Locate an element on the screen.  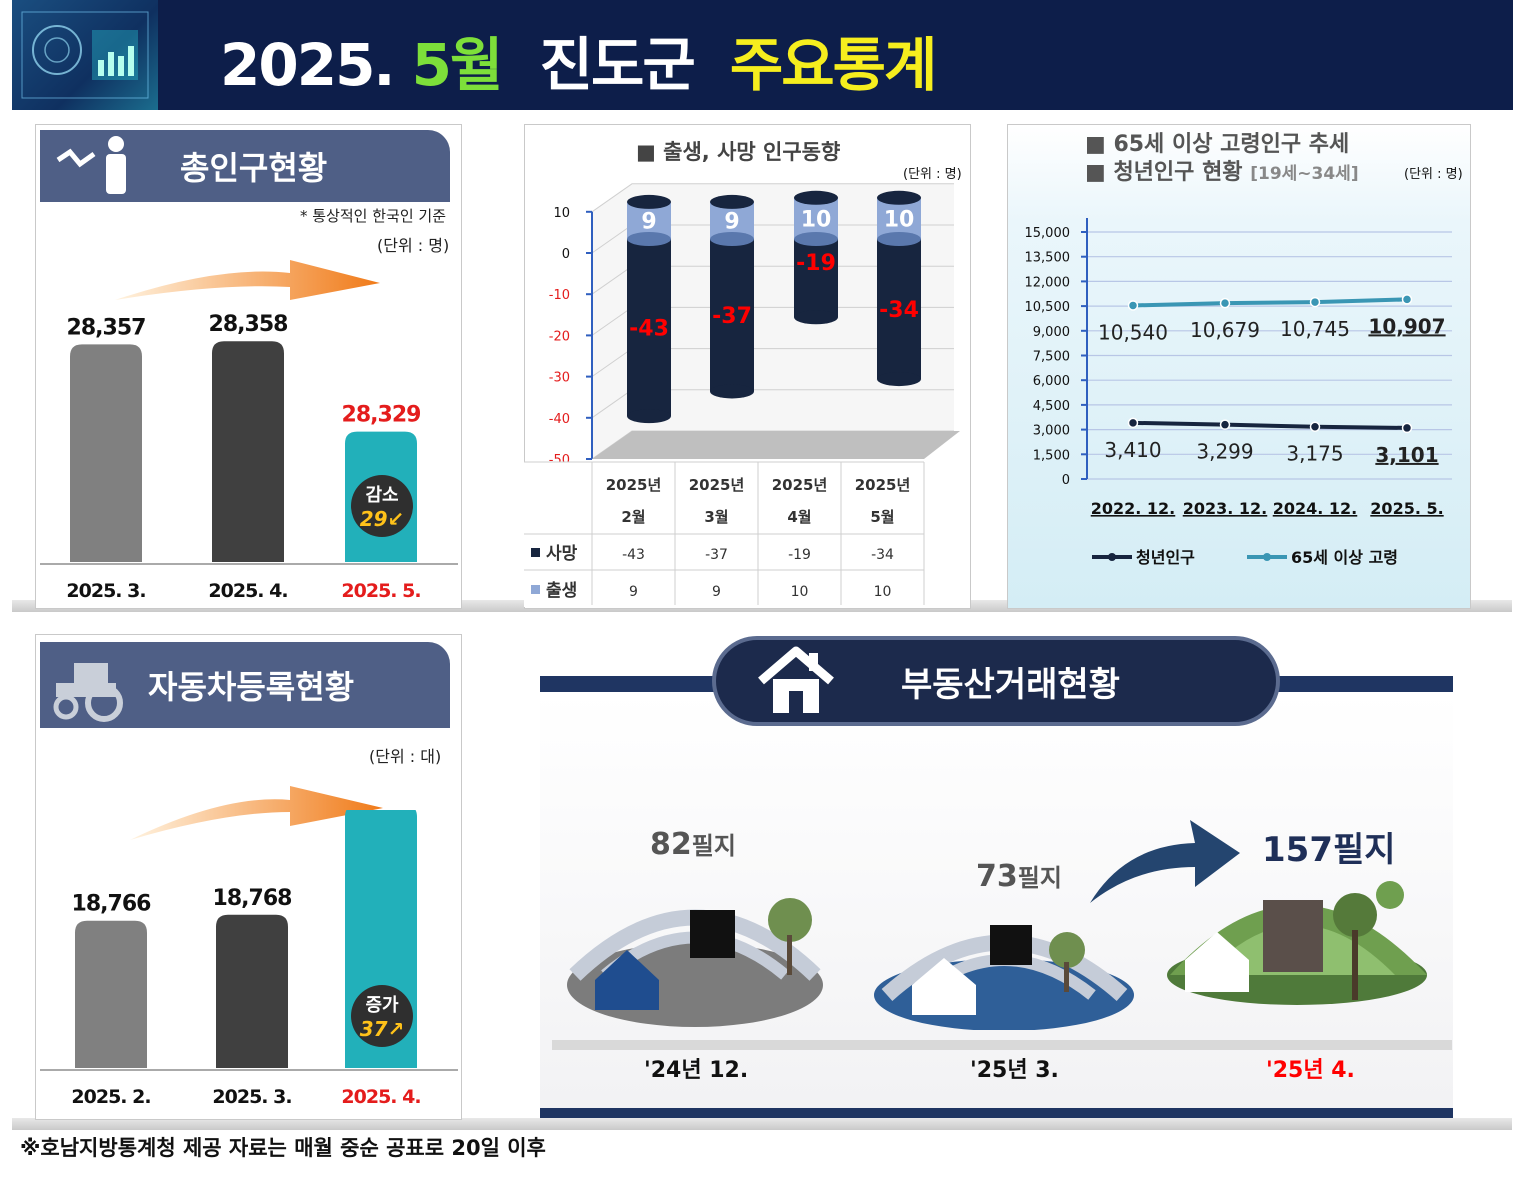
x-tick-label-3: 2025. 5. is located at coordinates (1406, 508).